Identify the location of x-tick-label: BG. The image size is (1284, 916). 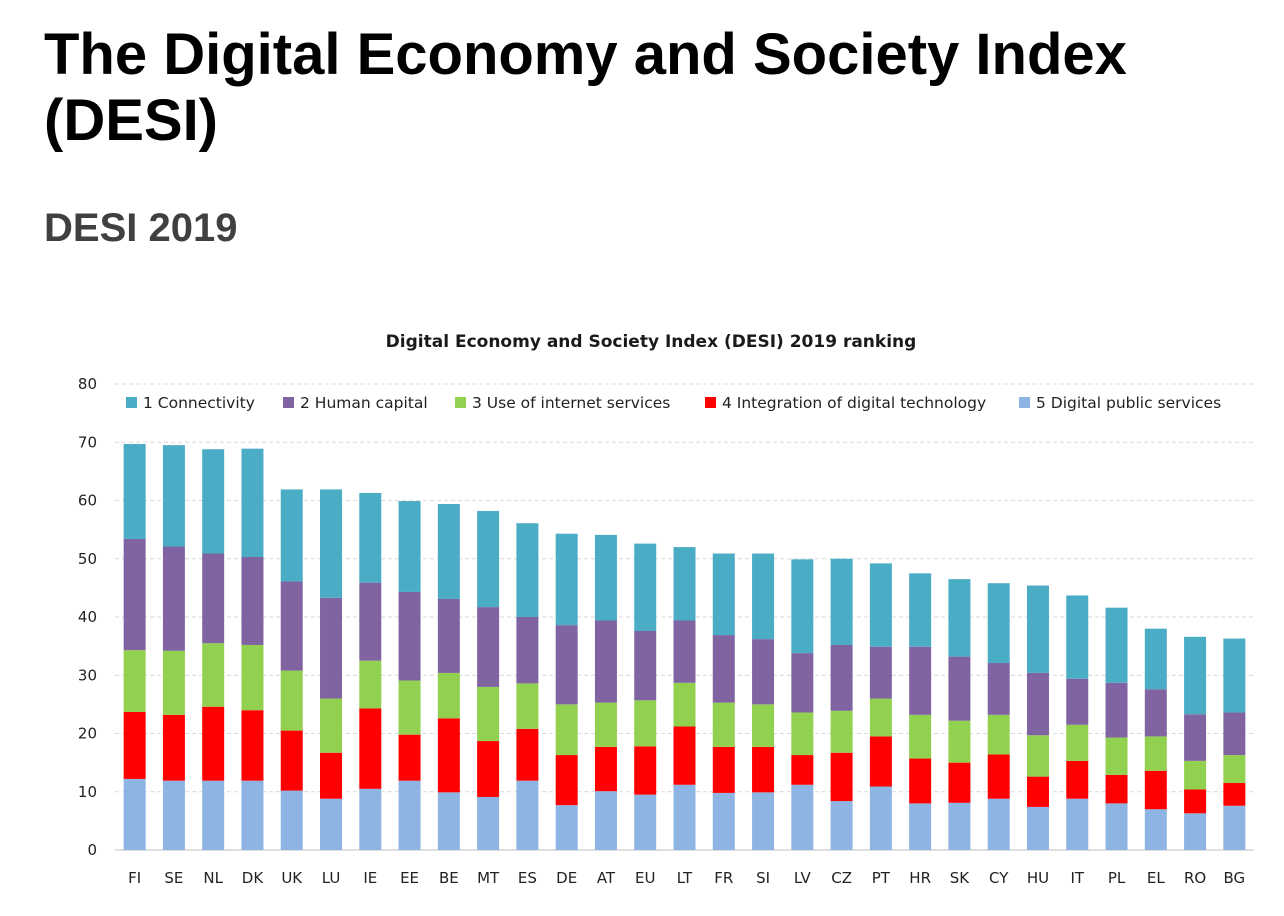
(1235, 878).